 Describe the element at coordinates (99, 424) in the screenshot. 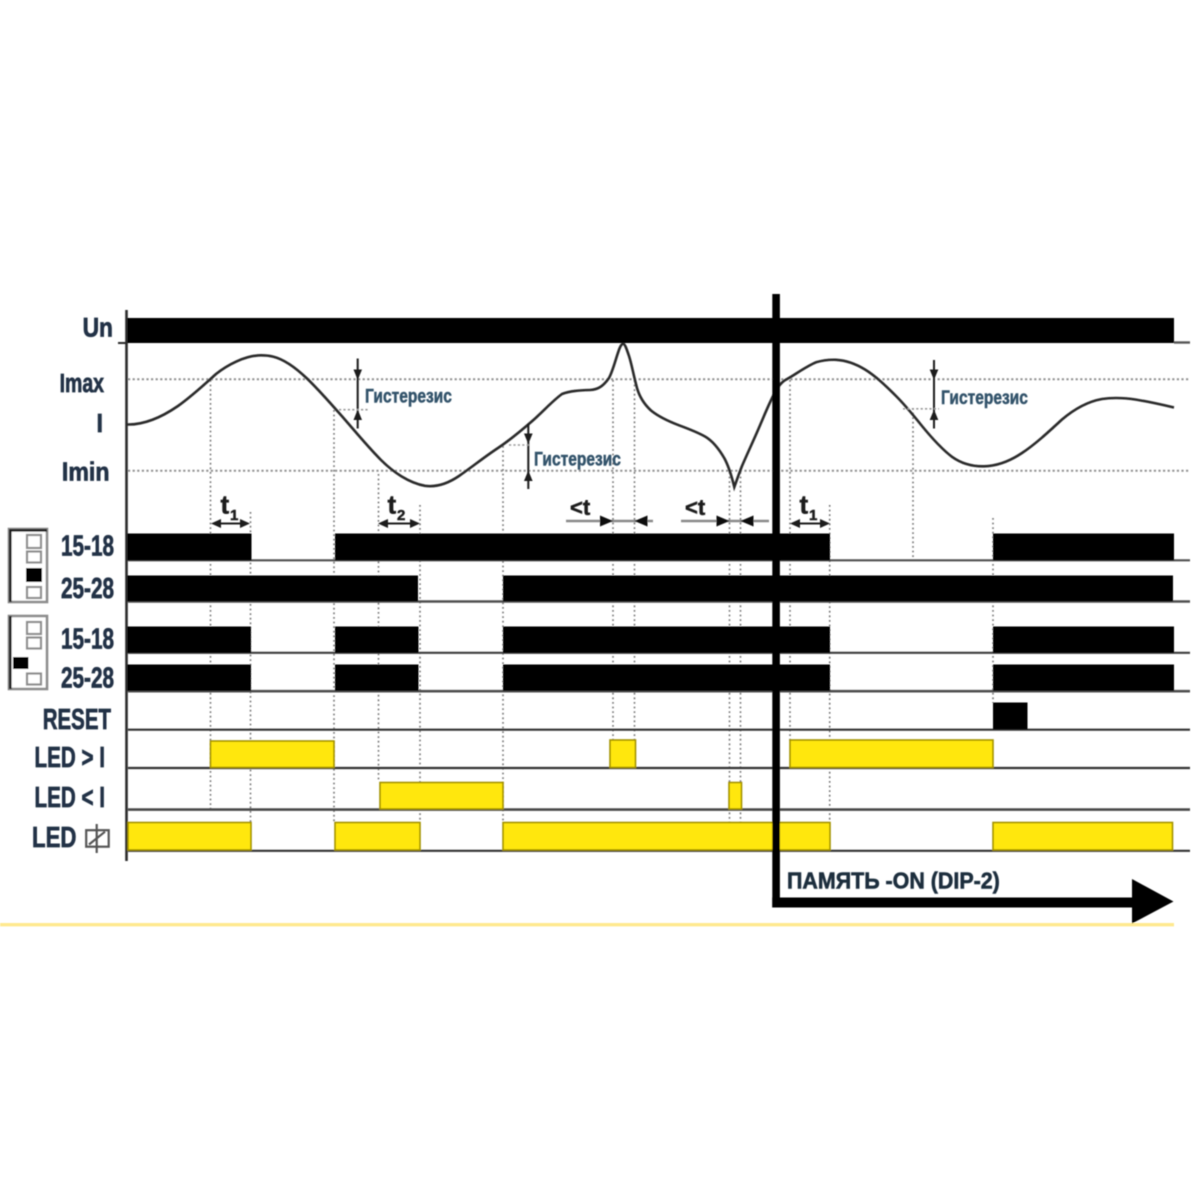

I see `svg-text: I` at that location.